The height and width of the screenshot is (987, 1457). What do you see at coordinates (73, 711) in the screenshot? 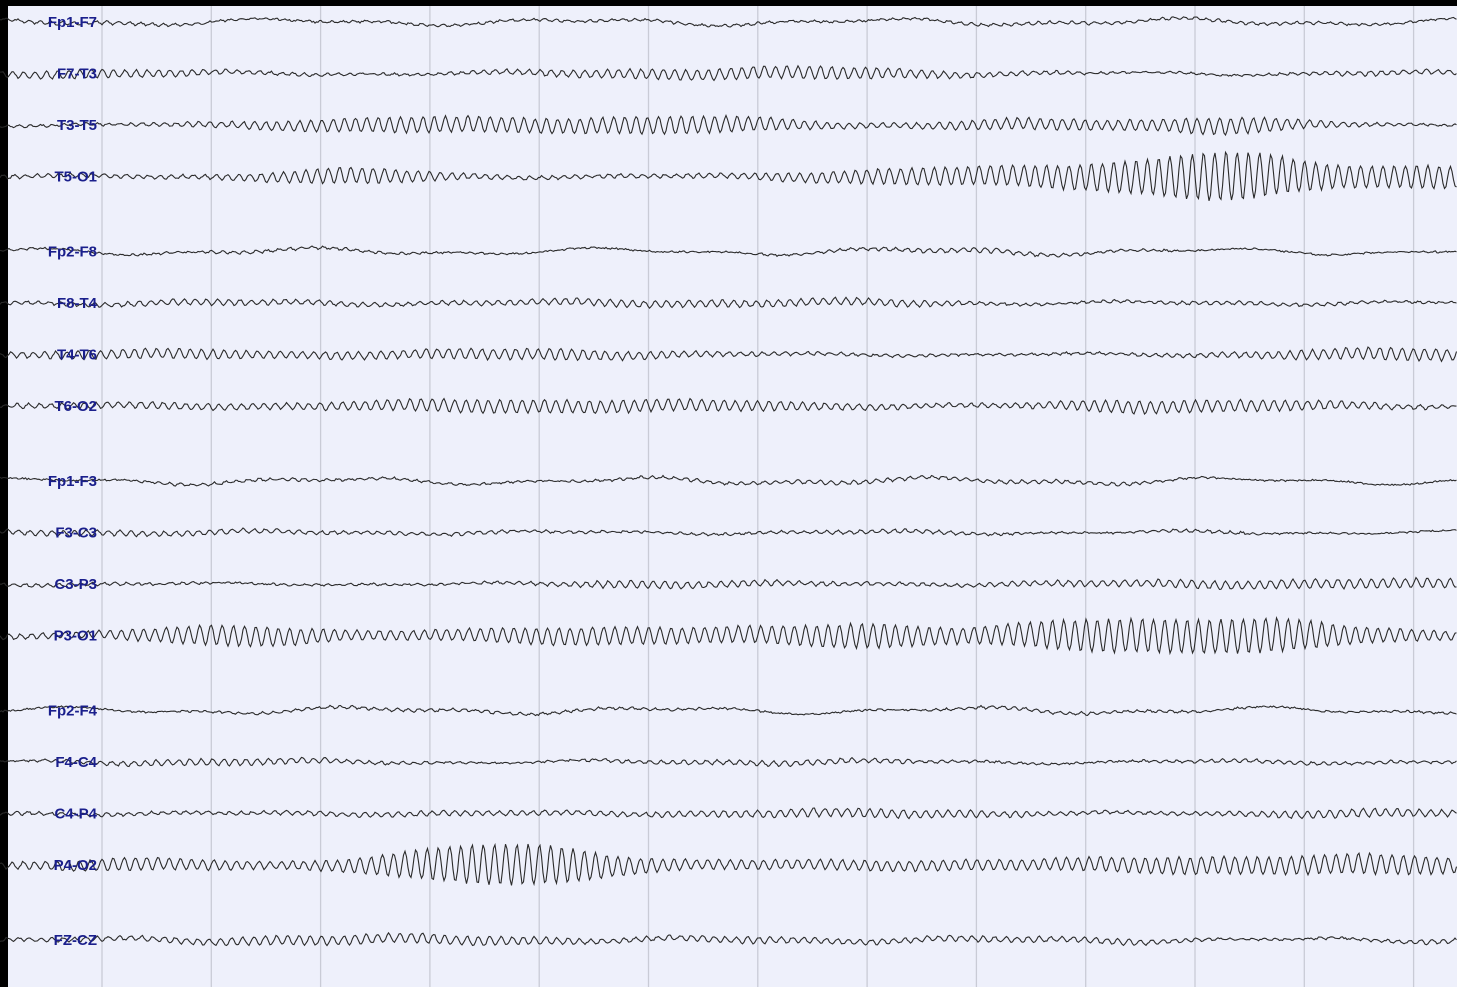
I see `channel-label-fp2-f4: Fp2-F4` at bounding box center [73, 711].